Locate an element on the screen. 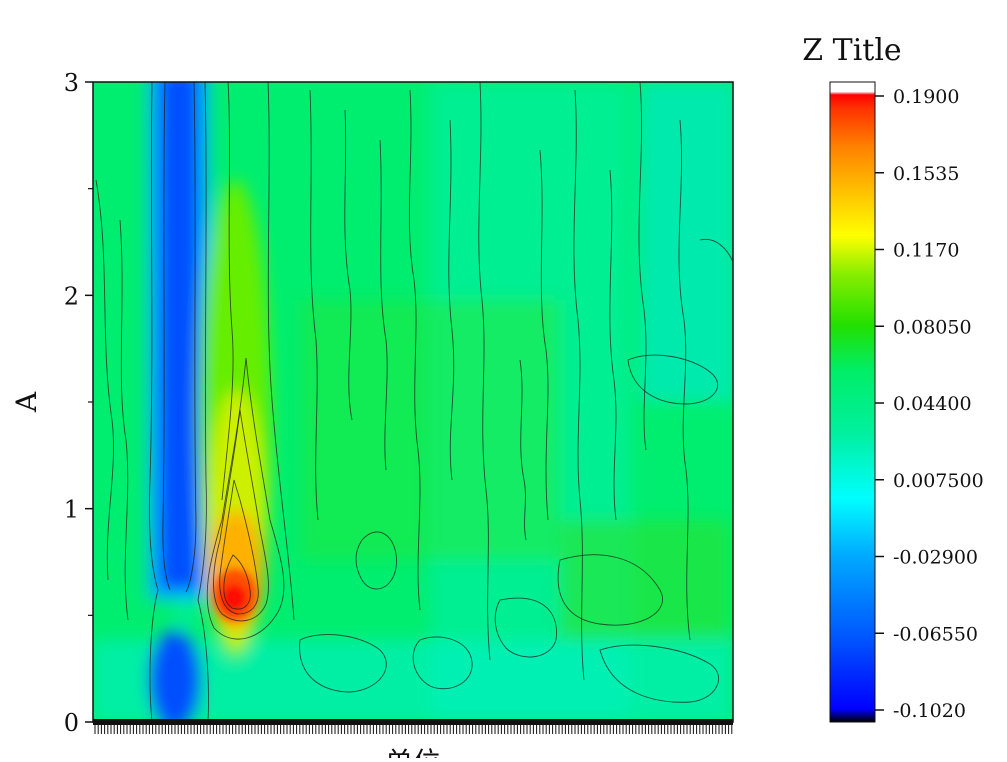 The image size is (1007, 762). colorbar-tick-label: 0.04400 is located at coordinates (932, 404).